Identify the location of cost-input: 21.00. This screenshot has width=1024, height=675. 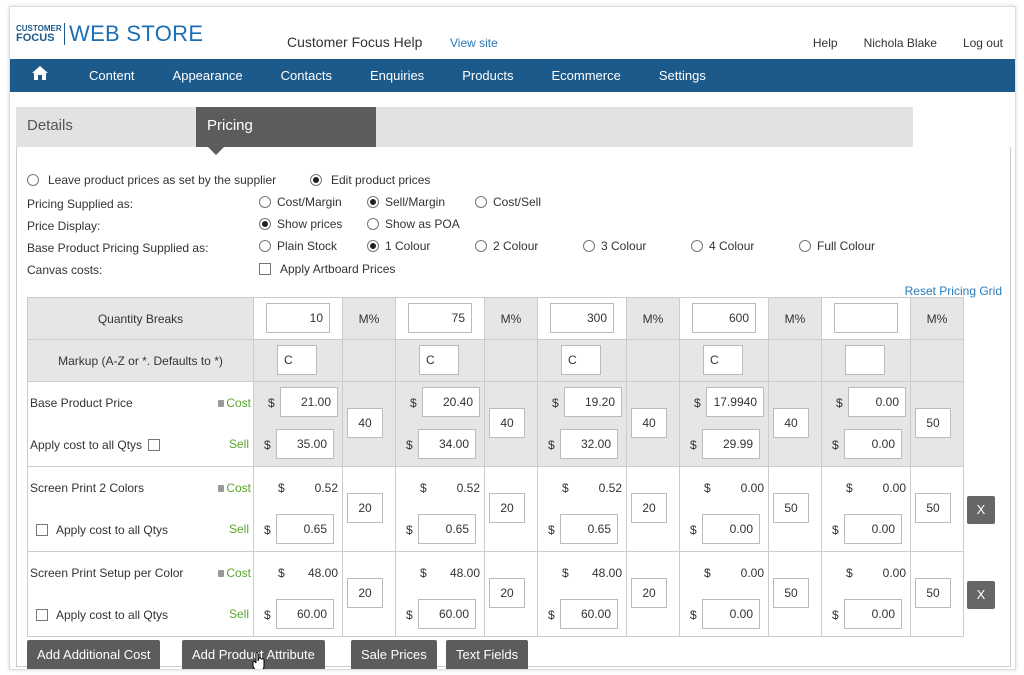
(309, 402).